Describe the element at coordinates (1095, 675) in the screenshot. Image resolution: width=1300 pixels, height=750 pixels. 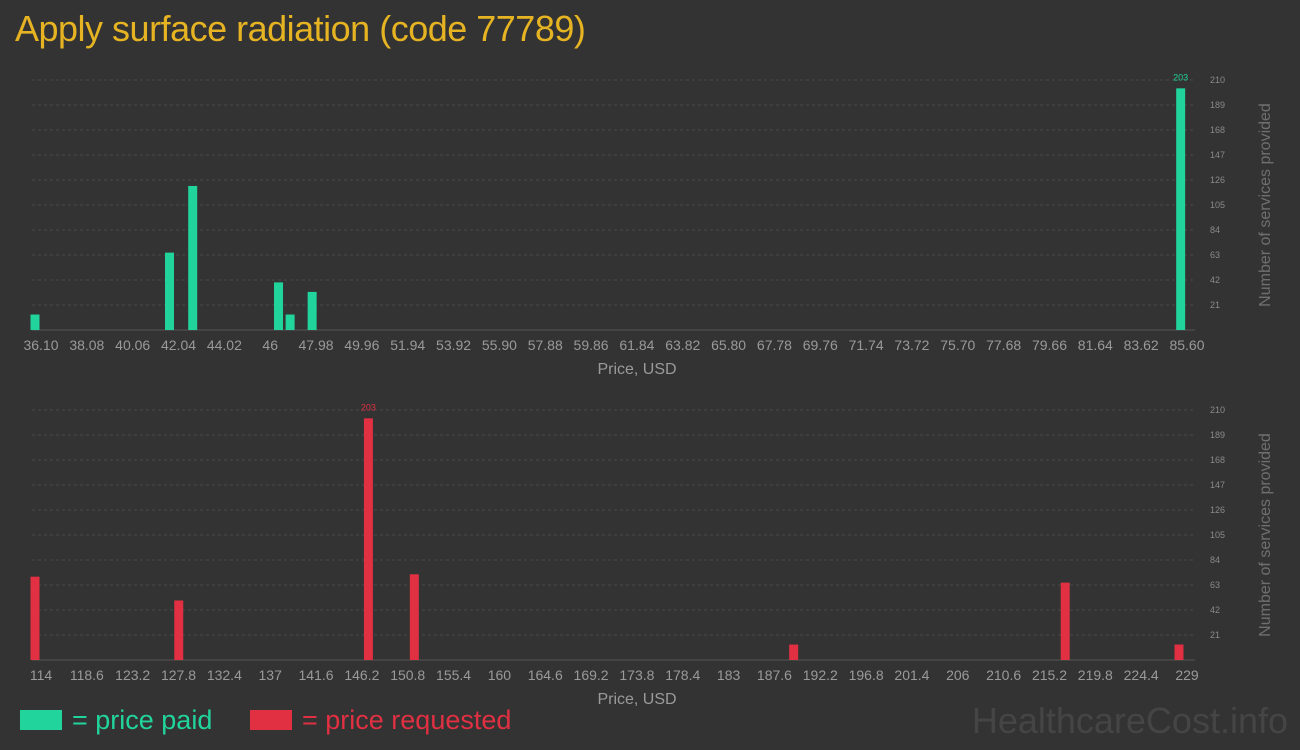
I see `x-tick-label: 219.8` at that location.